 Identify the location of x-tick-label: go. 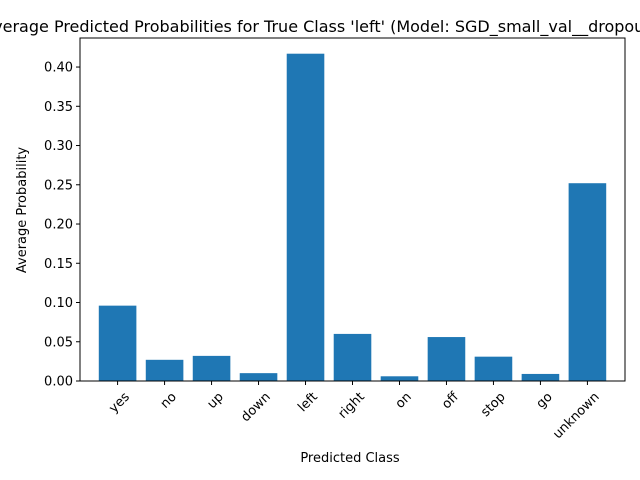
(545, 401).